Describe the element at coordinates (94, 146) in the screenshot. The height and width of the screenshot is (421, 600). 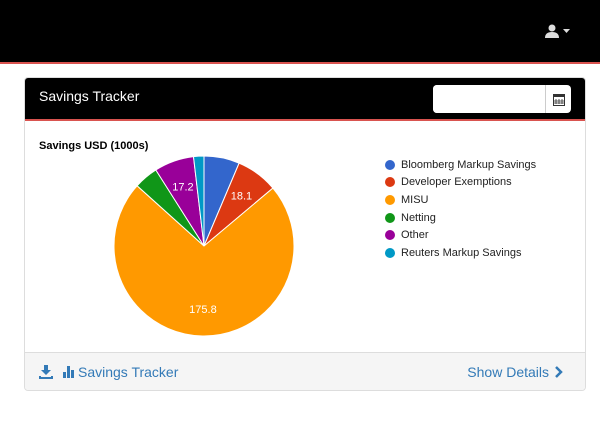
I see `chart-title: Savings USD (1000s)` at that location.